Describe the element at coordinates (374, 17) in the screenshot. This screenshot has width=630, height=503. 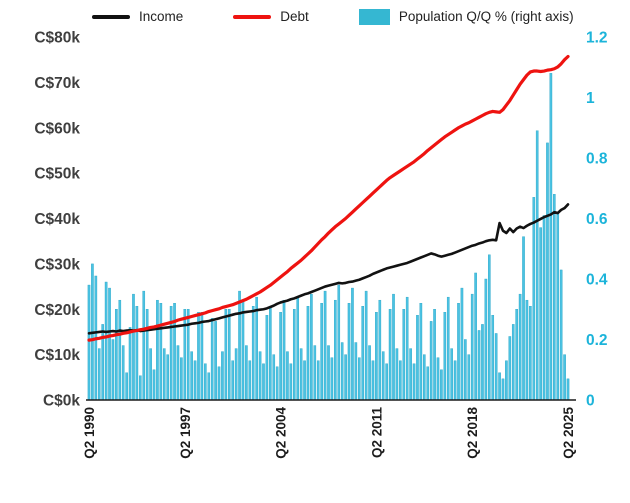
I see `population-bar-swatch-icon` at that location.